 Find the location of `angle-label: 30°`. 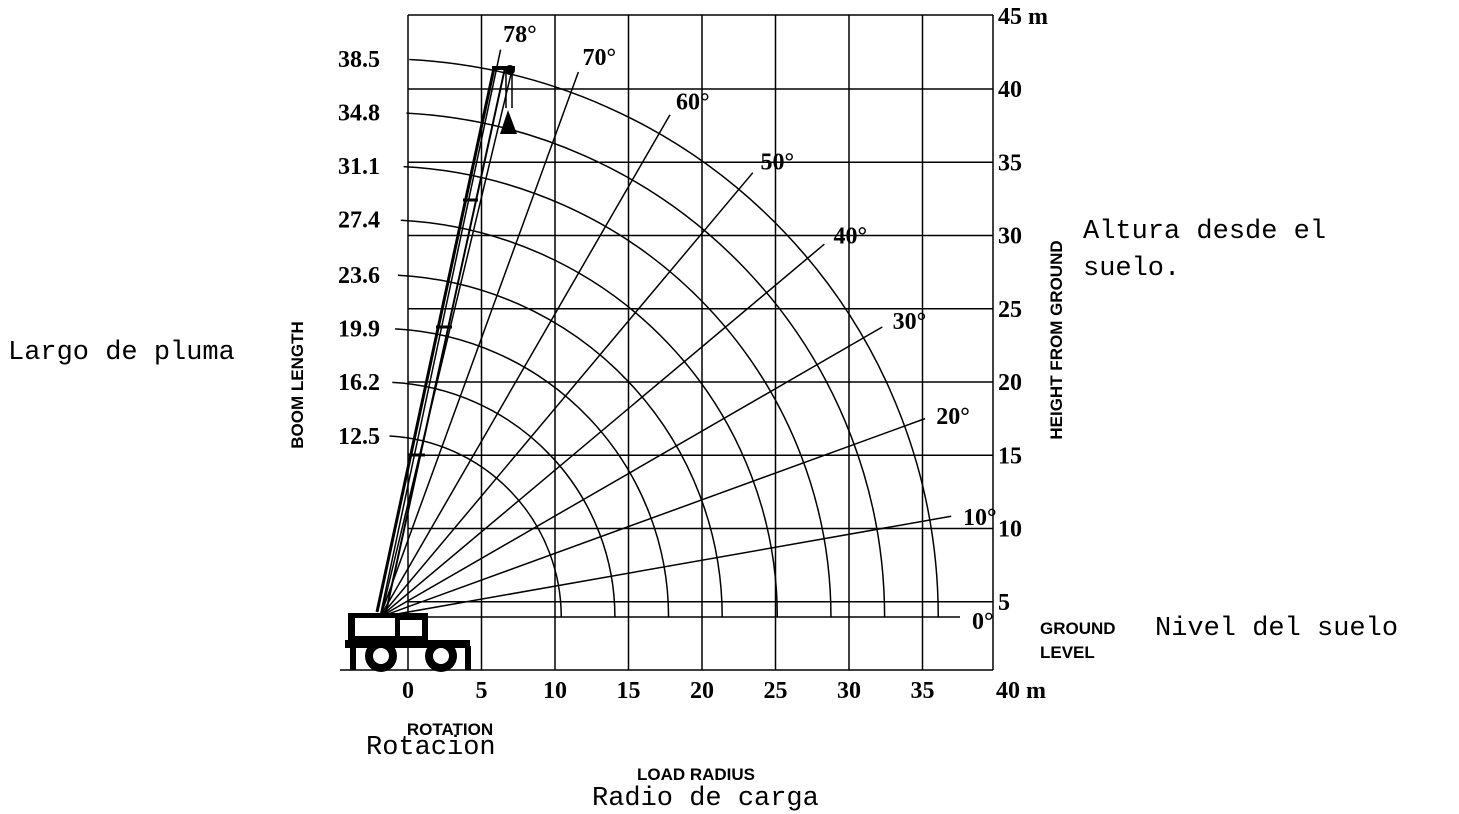

angle-label: 30° is located at coordinates (910, 322).